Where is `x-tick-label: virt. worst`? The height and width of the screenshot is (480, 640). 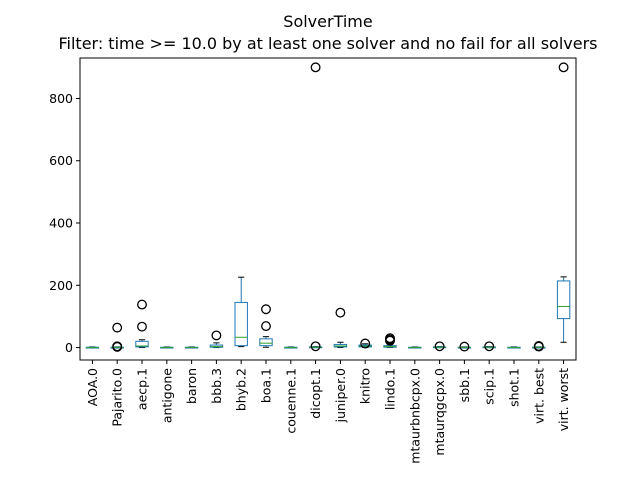 x-tick-label: virt. worst is located at coordinates (563, 399).